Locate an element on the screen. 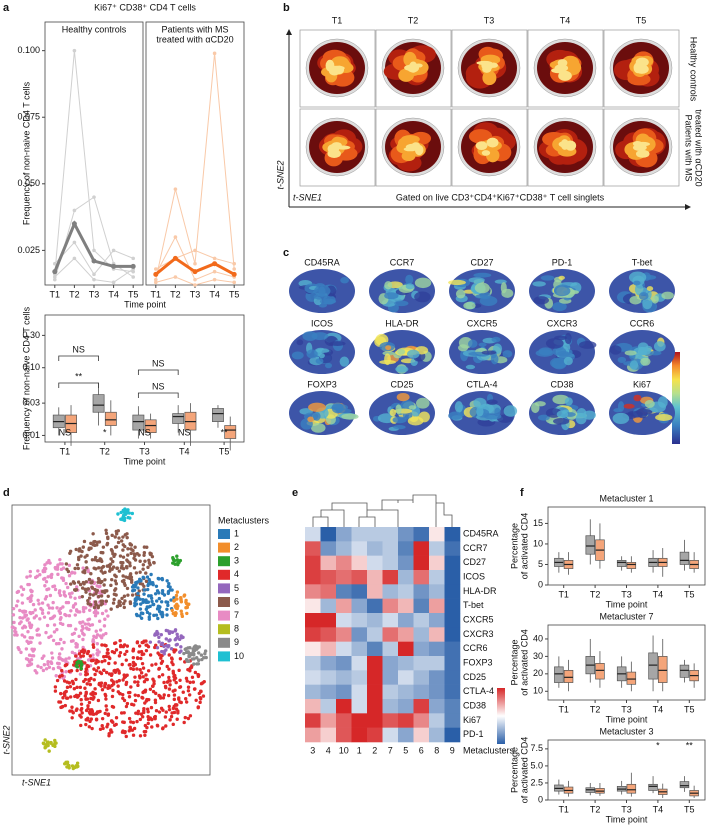 The height and width of the screenshot is (827, 707). y-axis-label: of activated CD4 is located at coordinates (524, 662).